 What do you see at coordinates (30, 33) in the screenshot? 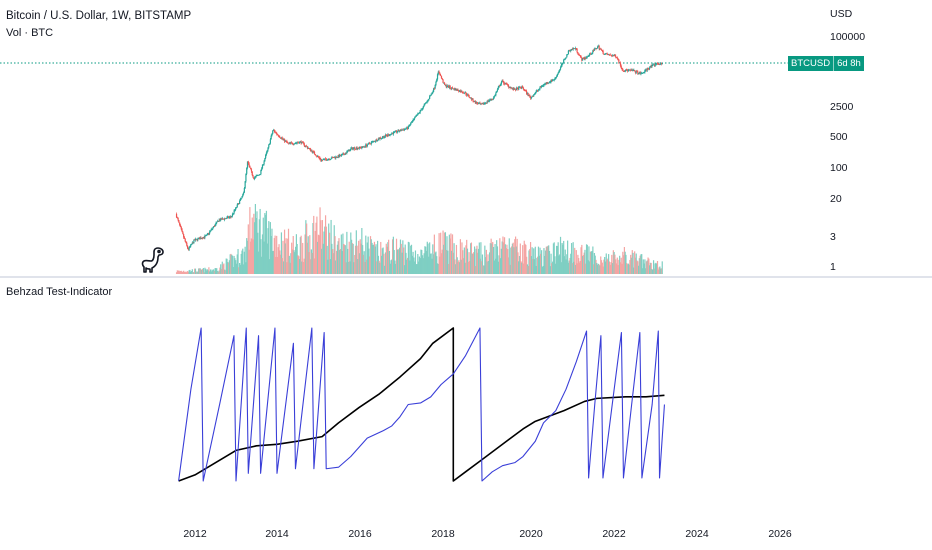
I see `volume-legend: Vol · BTC` at bounding box center [30, 33].